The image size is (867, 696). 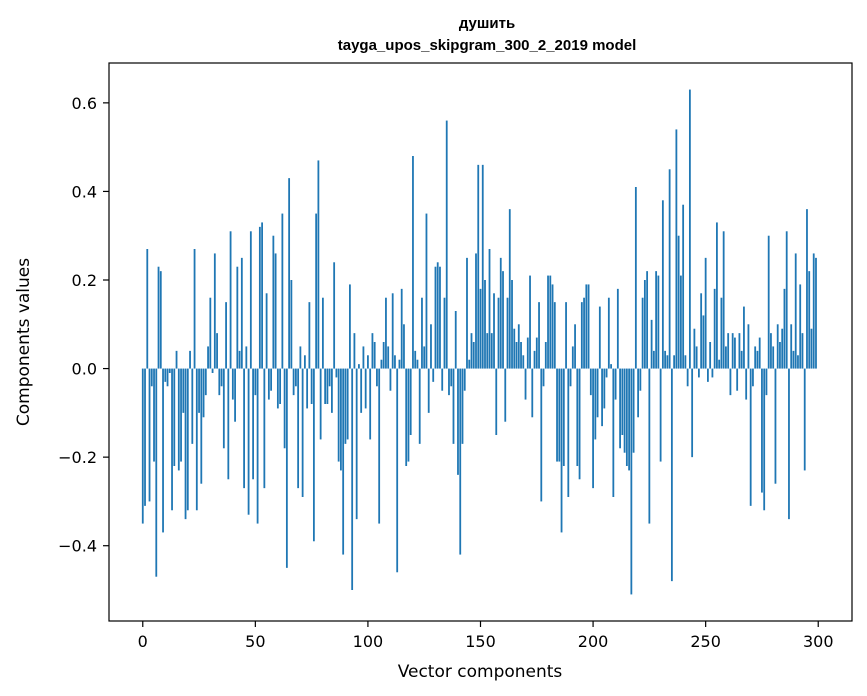 What do you see at coordinates (84, 103) in the screenshot?
I see `y-tick-label: 0.6` at bounding box center [84, 103].